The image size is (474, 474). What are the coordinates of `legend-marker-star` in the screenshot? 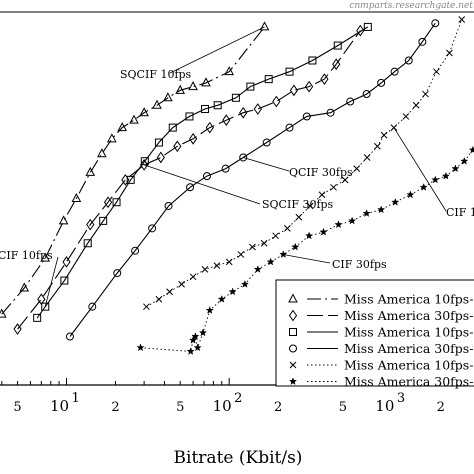 It's located at (293, 381).